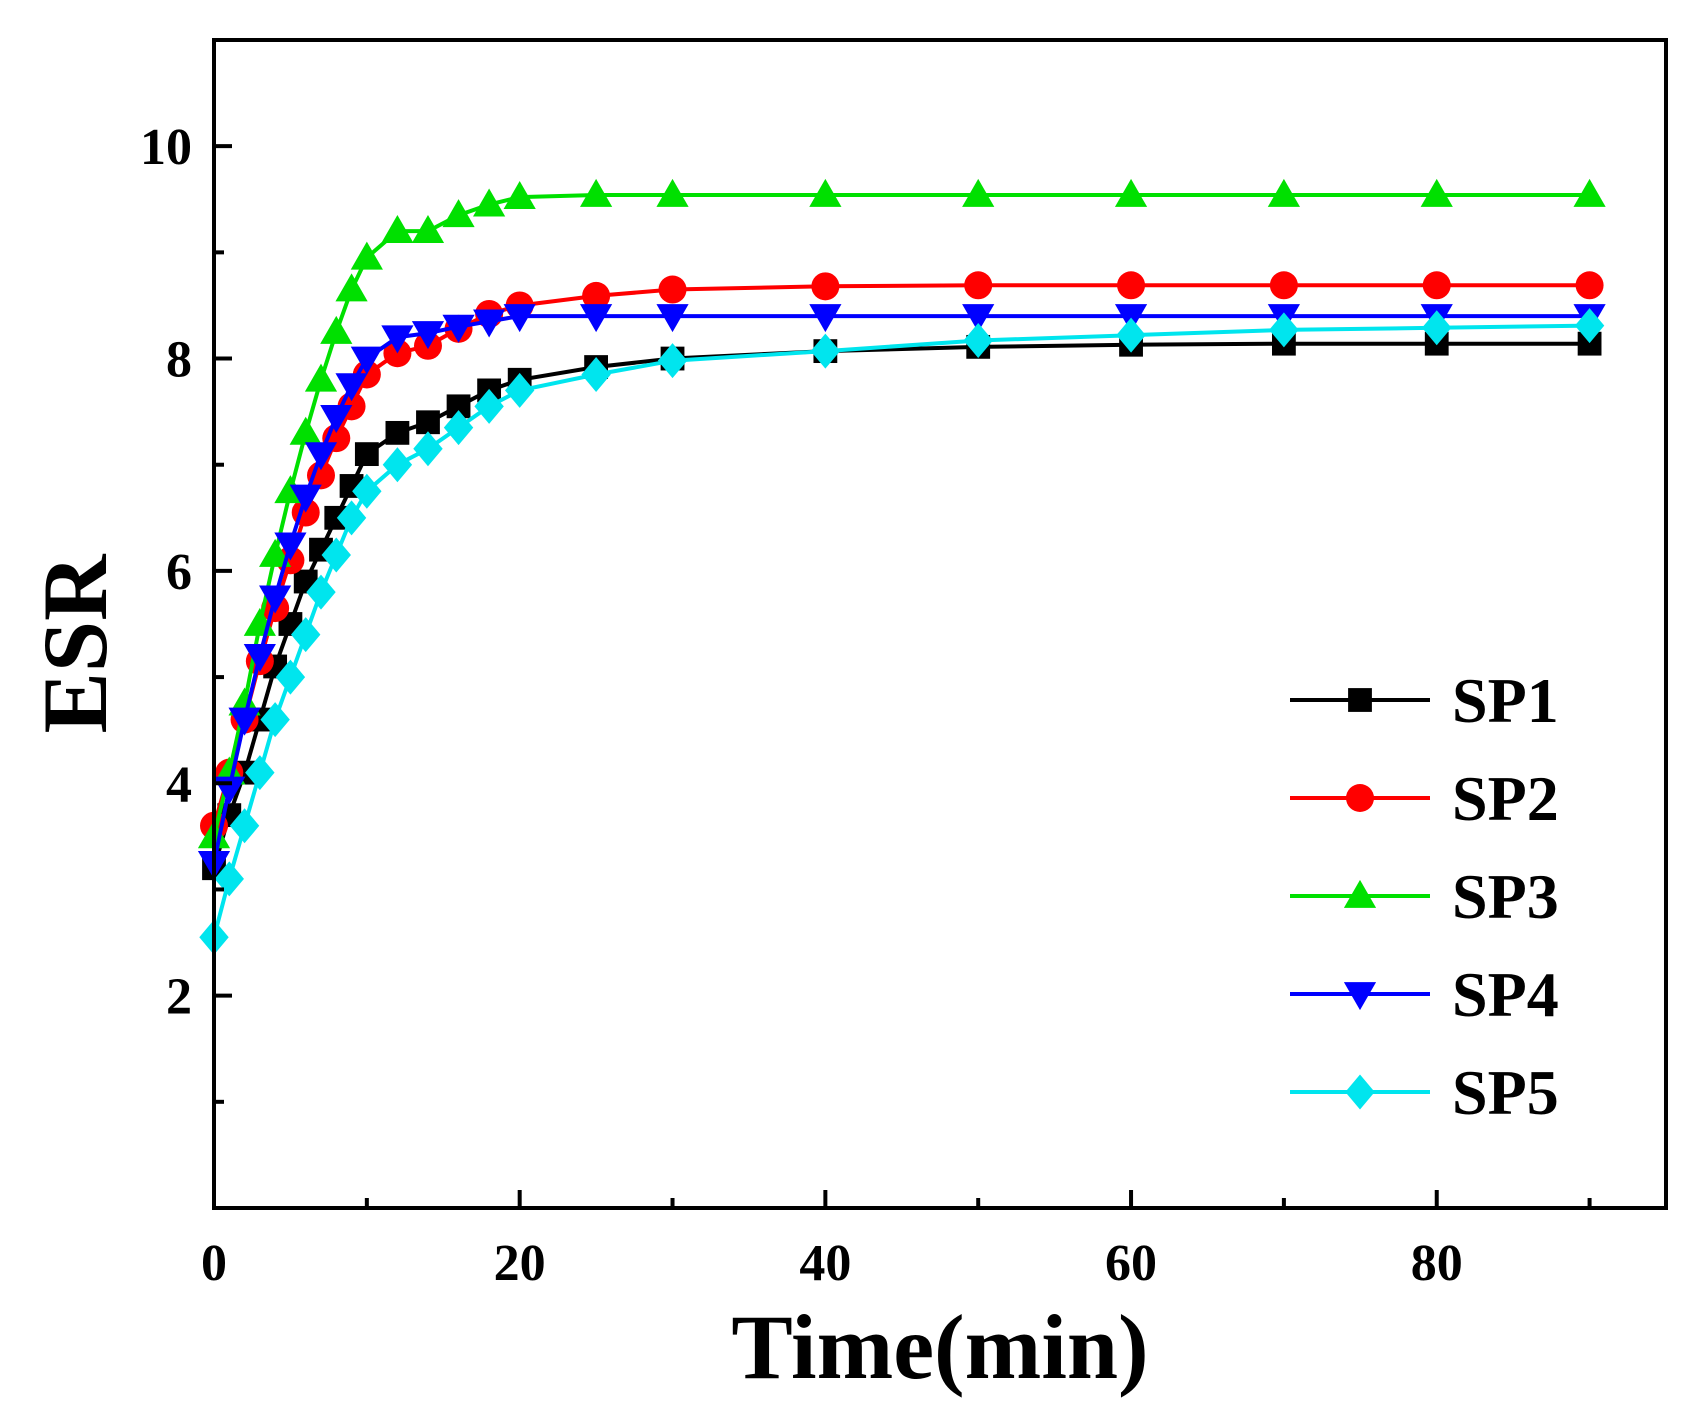 The image size is (1694, 1424). I want to click on legend-item-sp4: SP4, so click(1424, 994).